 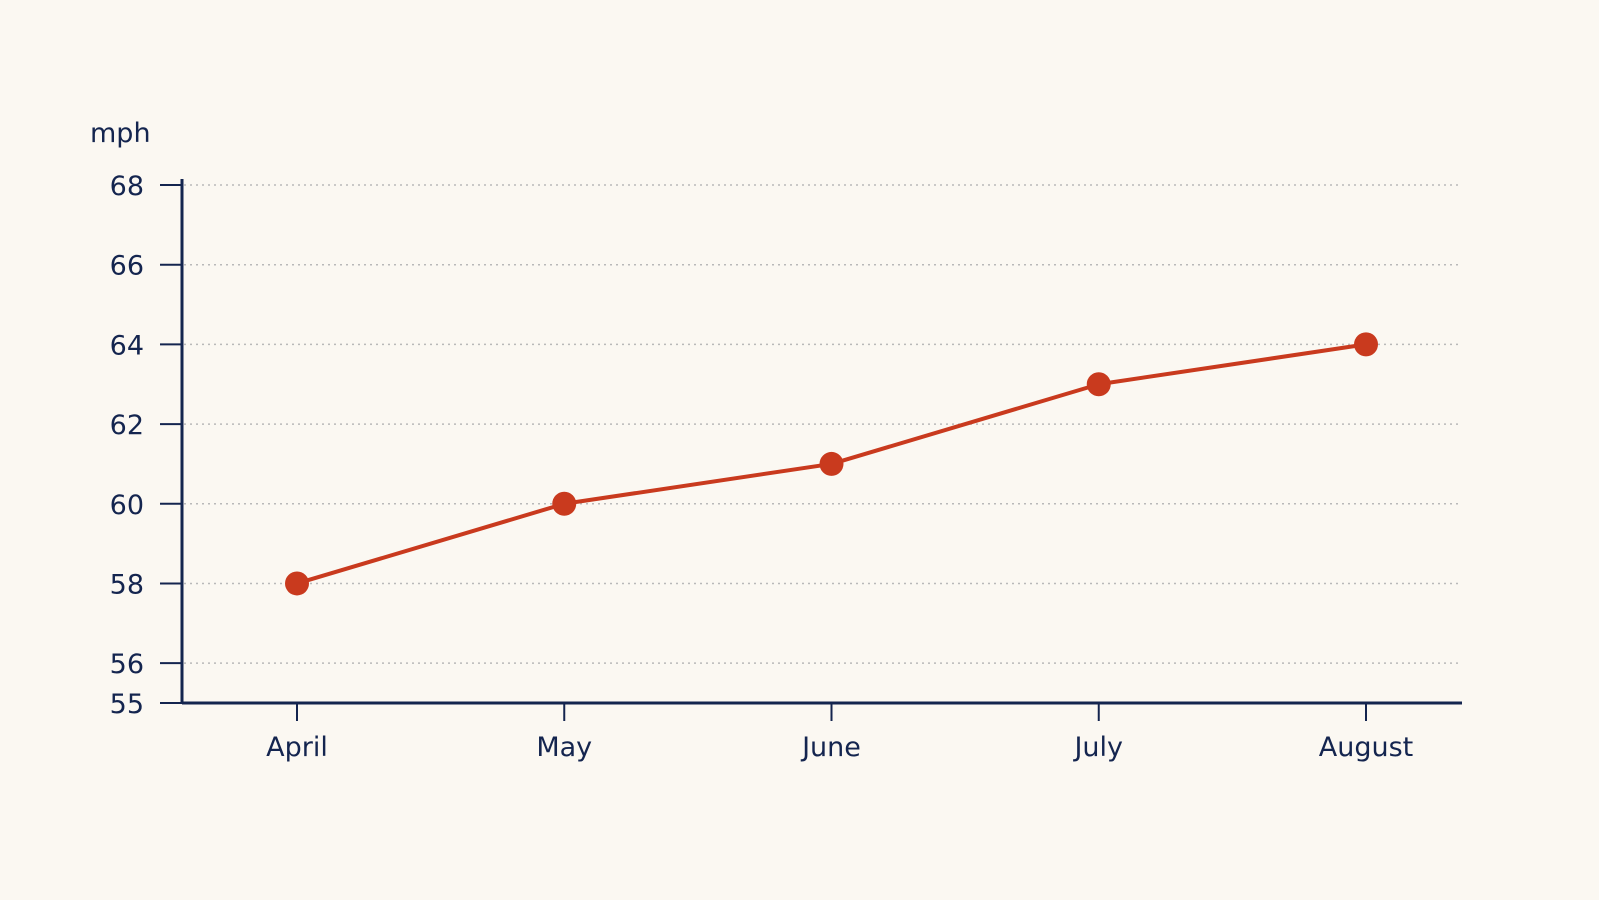 What do you see at coordinates (1097, 747) in the screenshot?
I see `x-tick-label-july: July` at bounding box center [1097, 747].